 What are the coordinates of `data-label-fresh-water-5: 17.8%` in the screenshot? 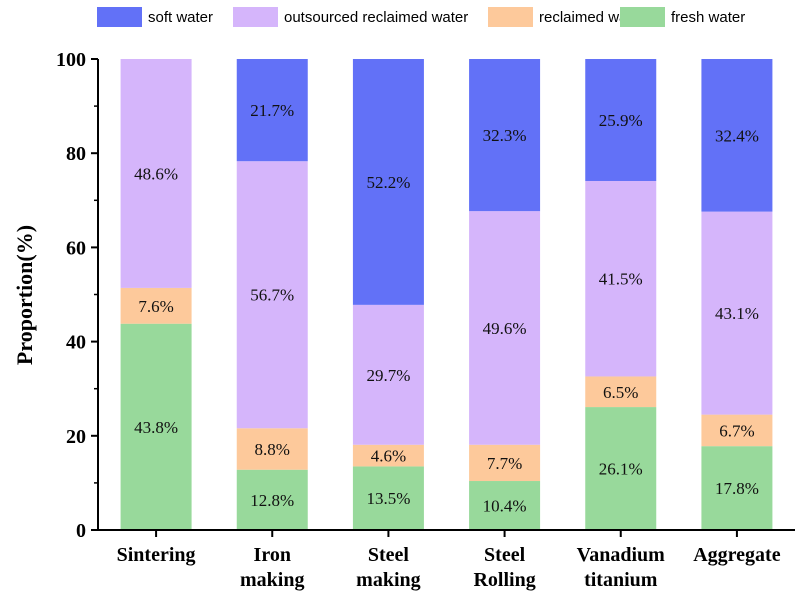 It's located at (737, 488).